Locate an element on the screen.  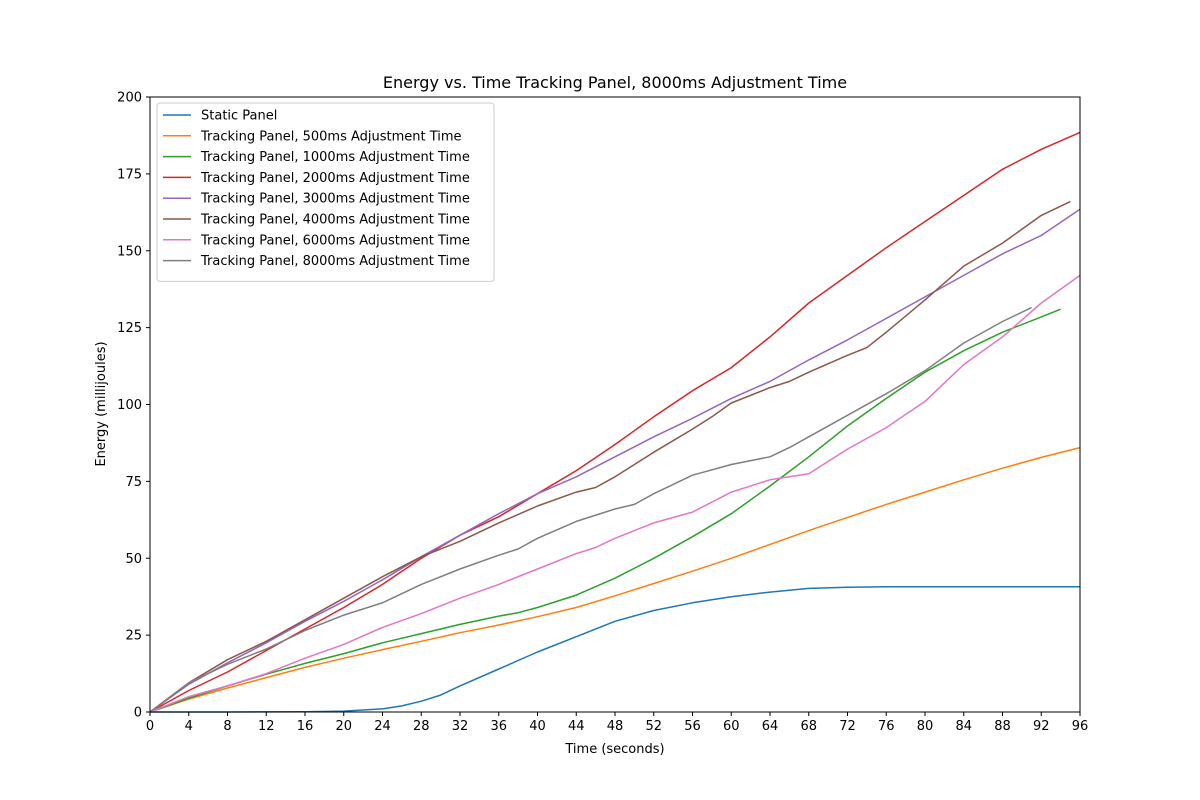
x-tick-label: 88 is located at coordinates (1002, 726).